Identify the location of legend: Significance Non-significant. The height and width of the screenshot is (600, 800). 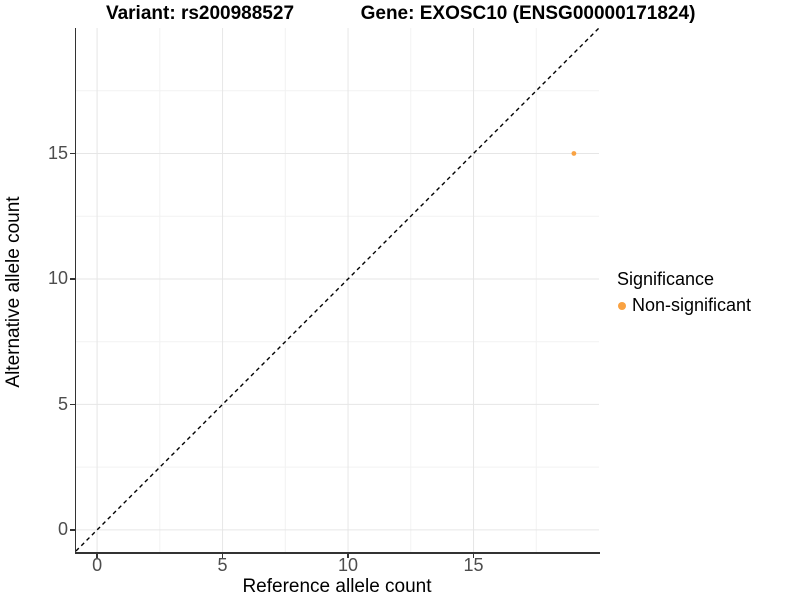
(683, 292).